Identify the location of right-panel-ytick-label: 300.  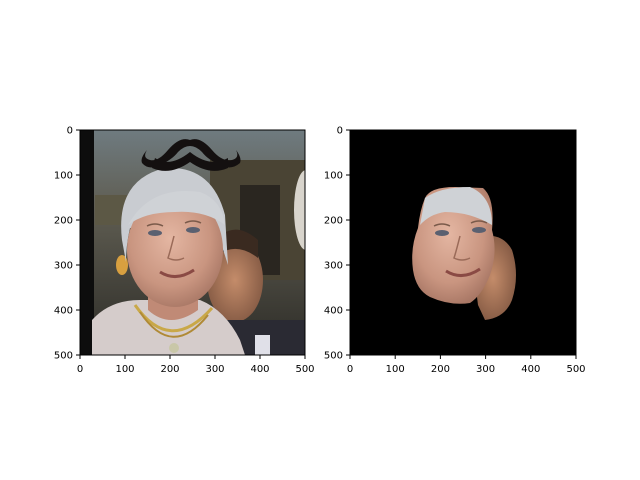
(333, 266).